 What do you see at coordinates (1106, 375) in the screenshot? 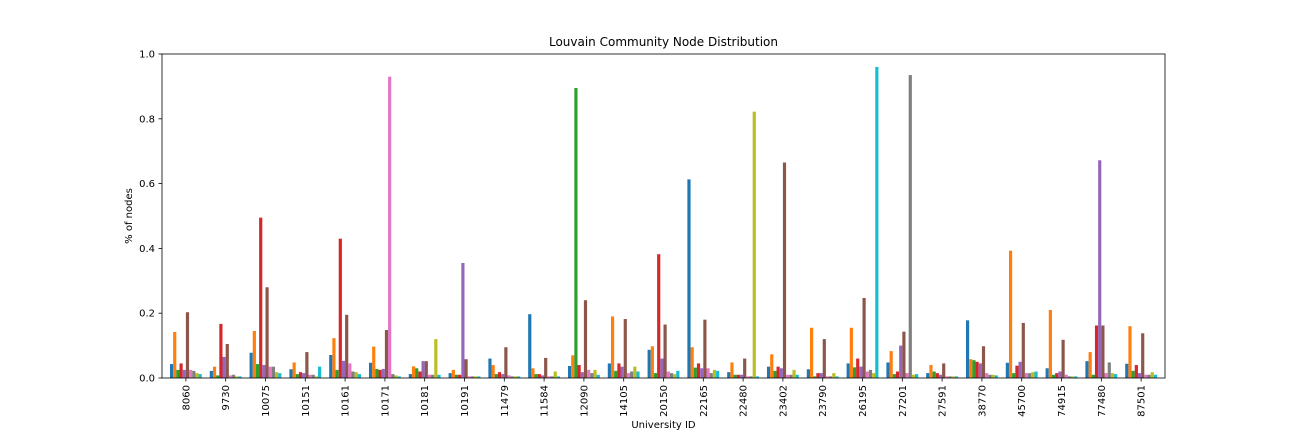
I see `bar-77480-s6` at bounding box center [1106, 375].